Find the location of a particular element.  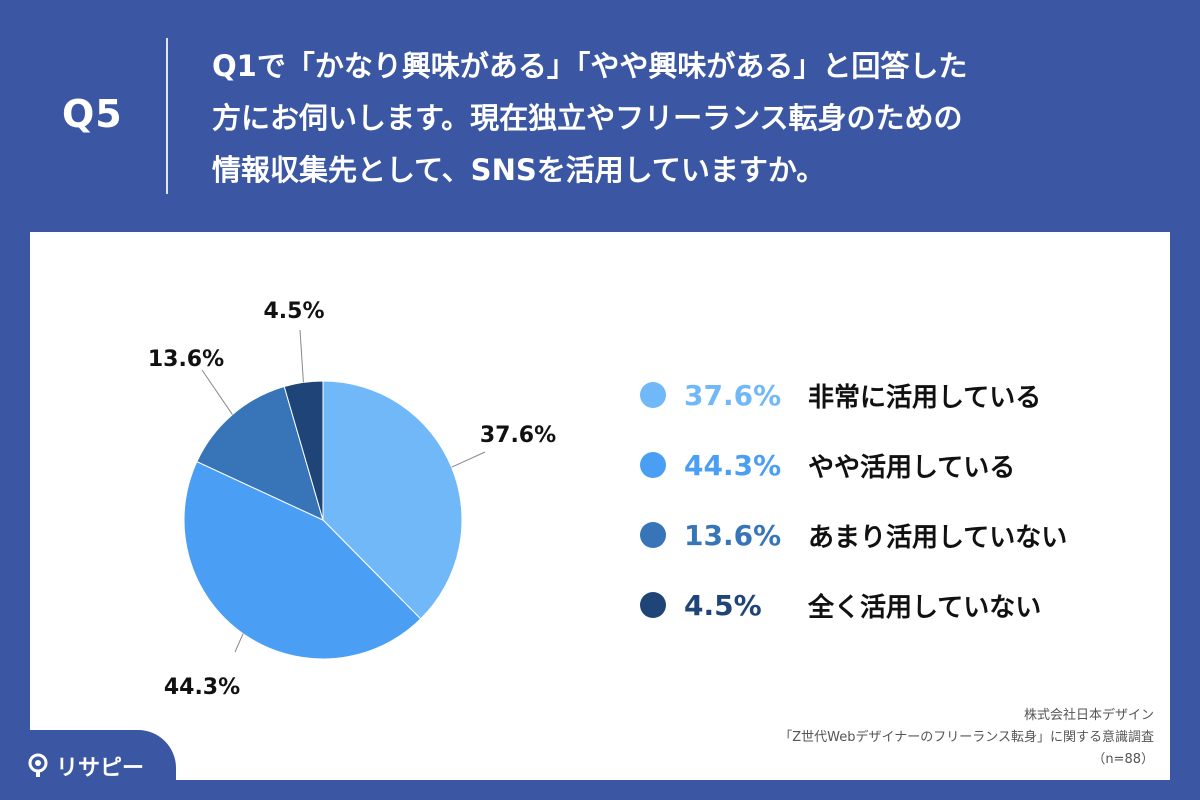

legend-label: 非常に活用している is located at coordinates (925, 397).